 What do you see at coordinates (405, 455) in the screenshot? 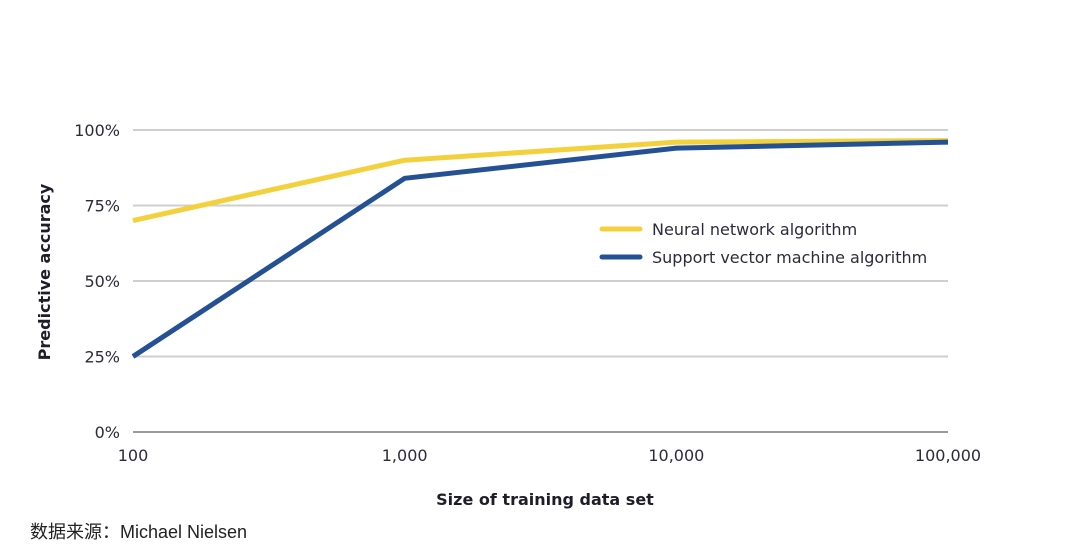
I see `x-tick-label: 1,000` at bounding box center [405, 455].